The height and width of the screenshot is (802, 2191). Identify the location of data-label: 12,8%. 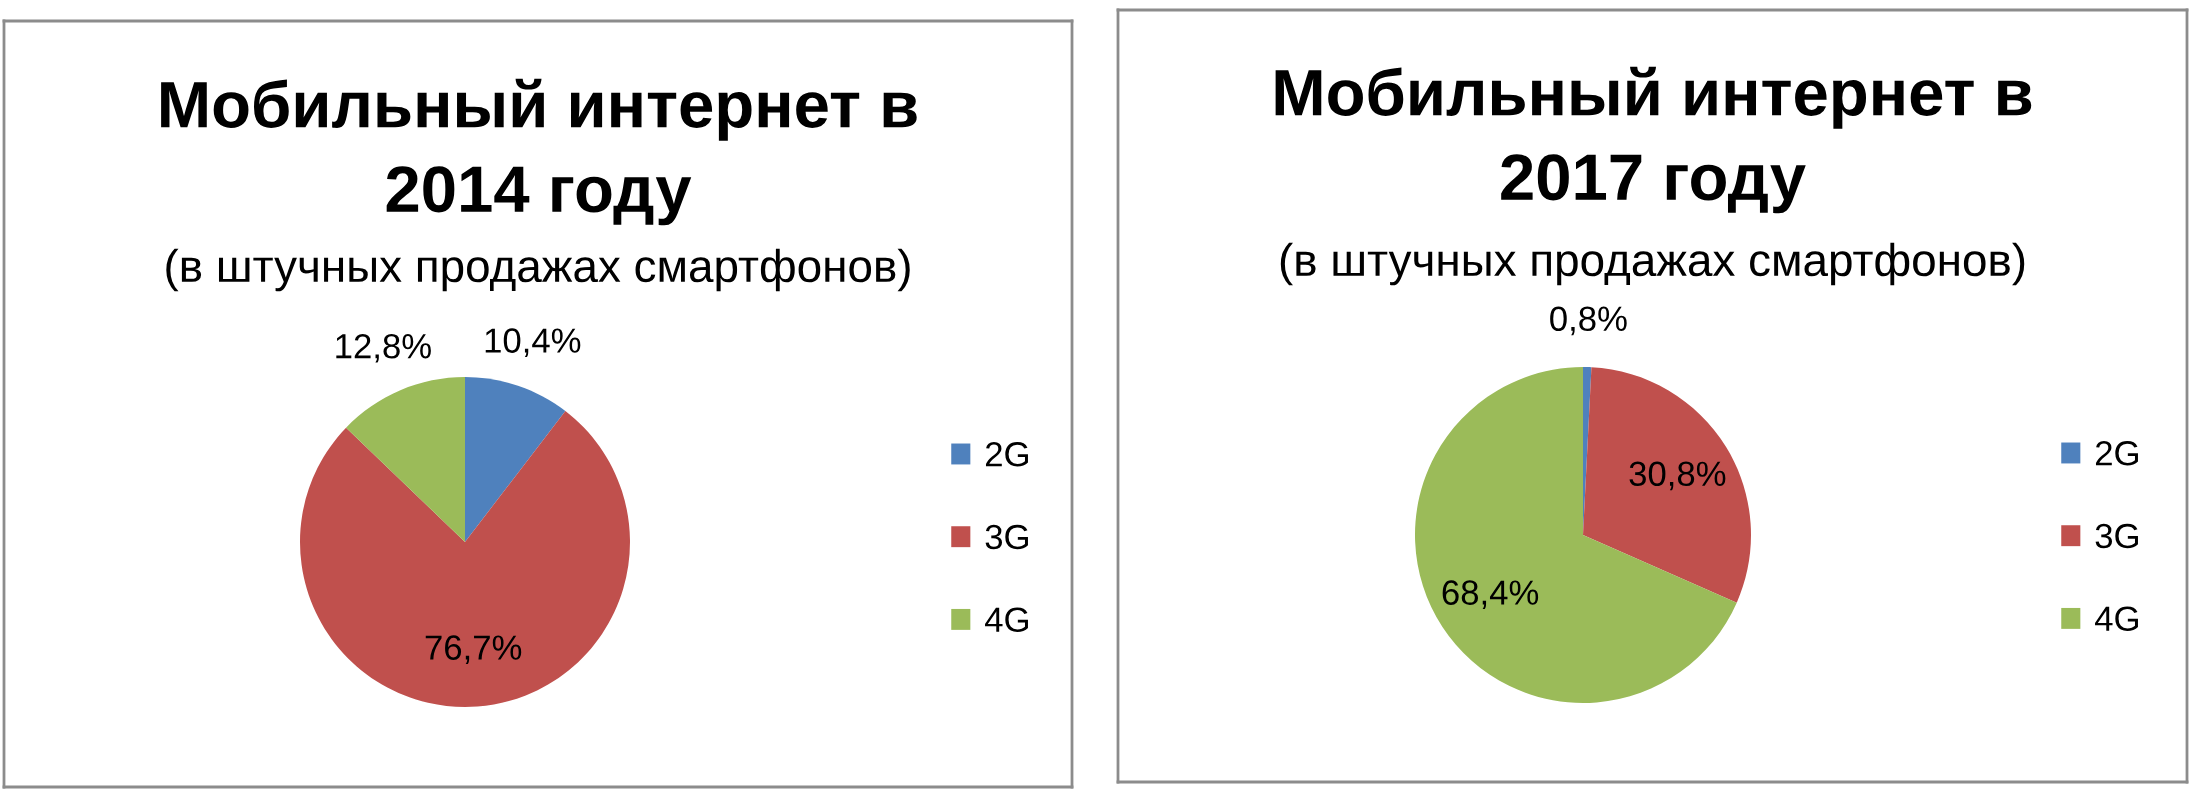
(383, 348).